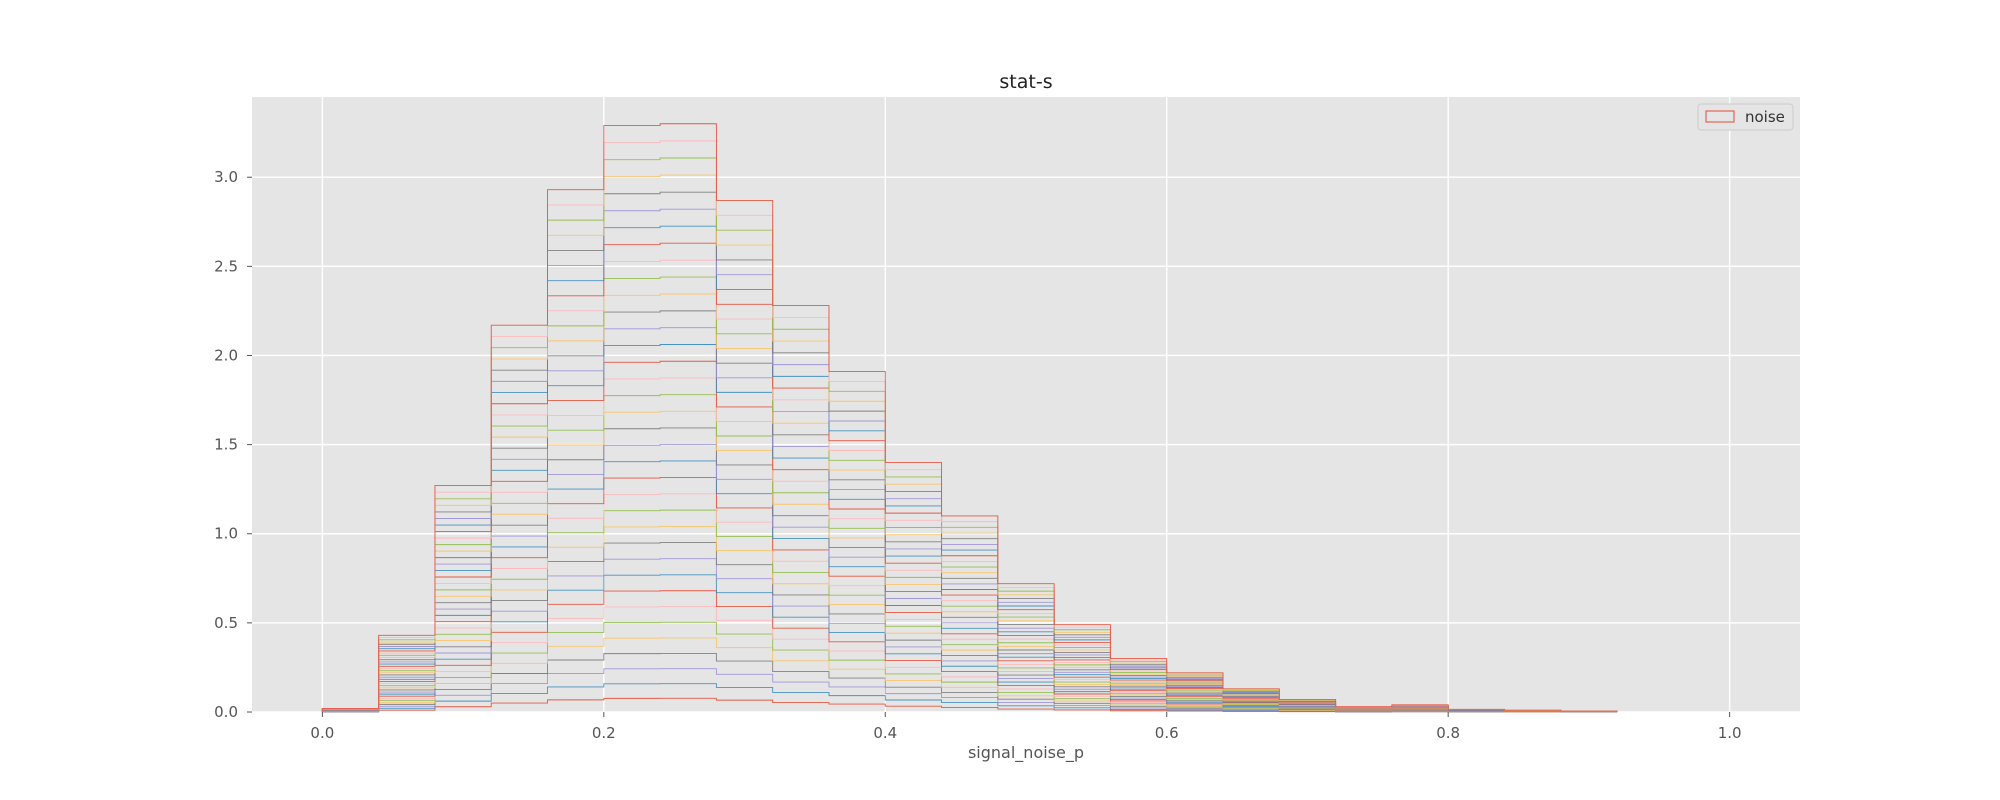  I want to click on y-tick-label: 2.0, so click(226, 355).